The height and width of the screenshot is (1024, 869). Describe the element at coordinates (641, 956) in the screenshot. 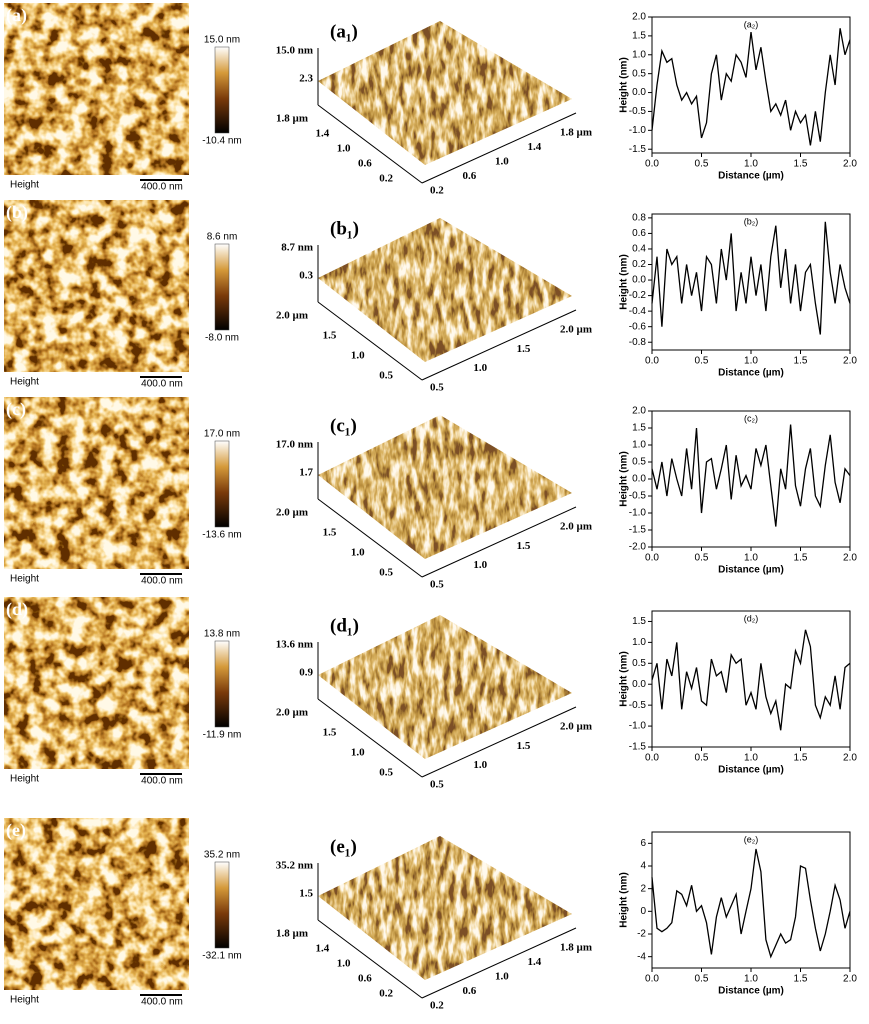

I see `y-tick-label: -4` at that location.